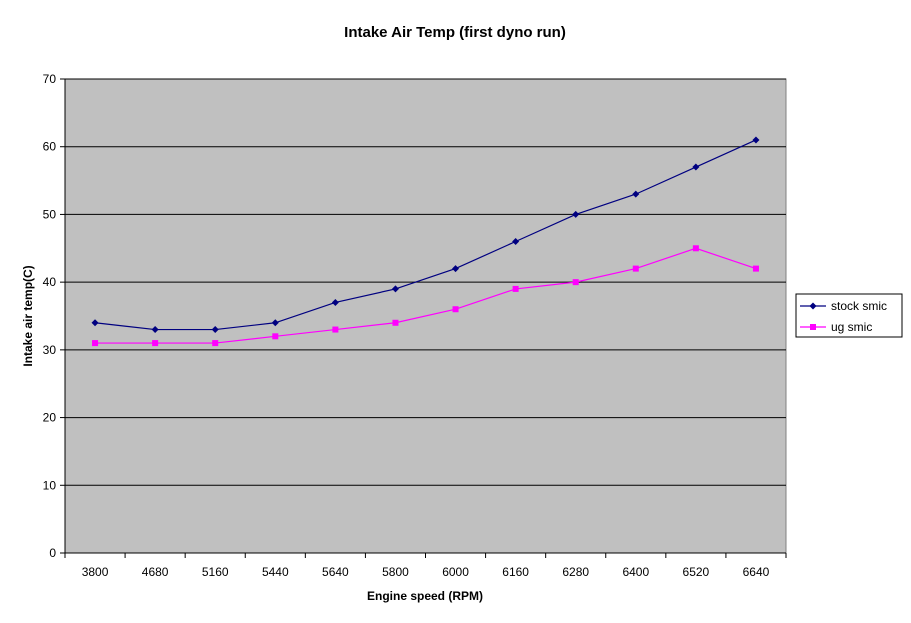  Describe the element at coordinates (50, 485) in the screenshot. I see `y-tick-label: 10` at that location.